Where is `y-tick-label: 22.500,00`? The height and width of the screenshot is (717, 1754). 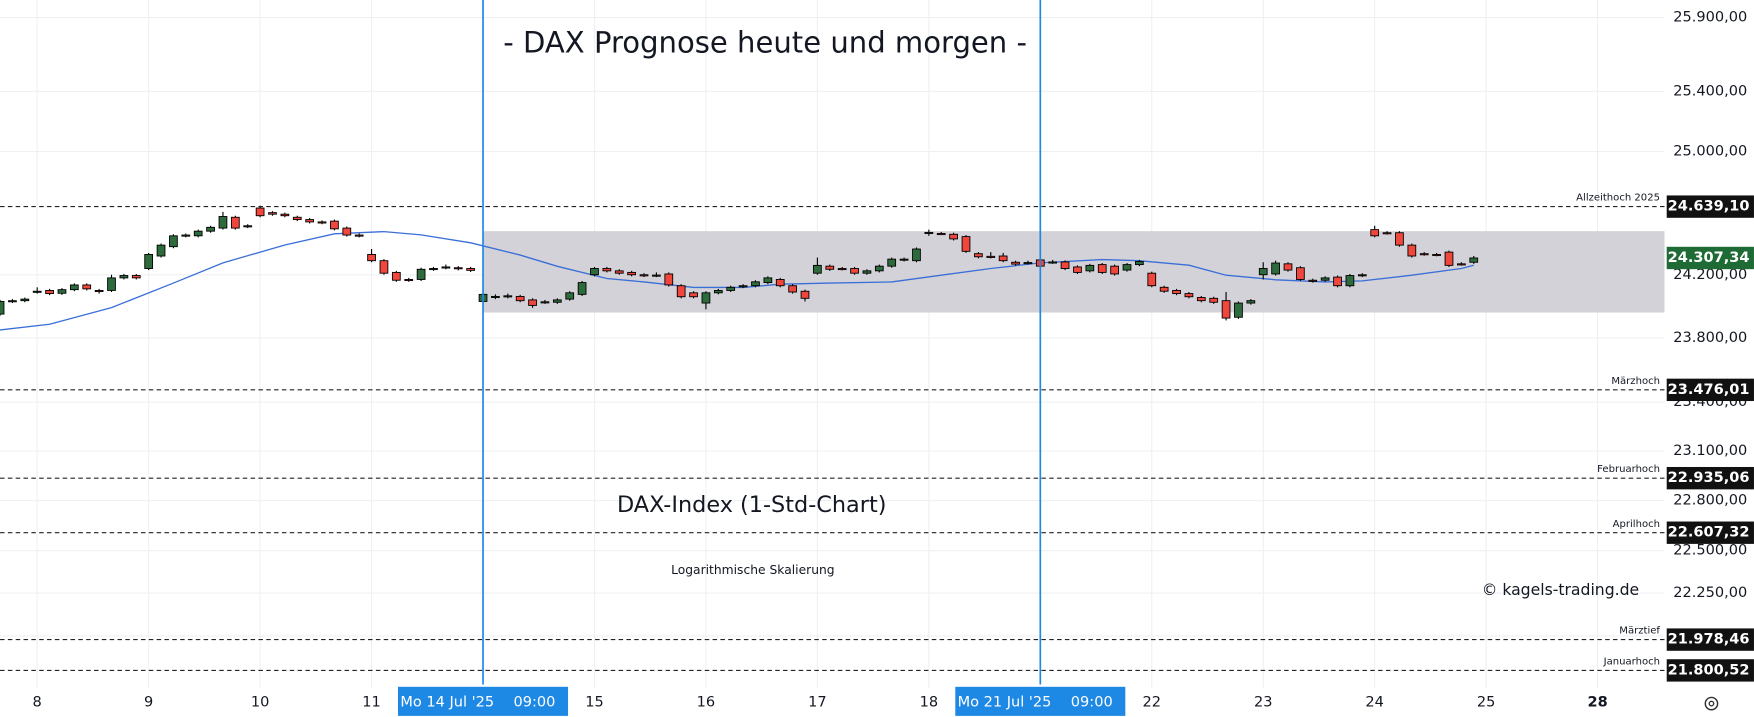
y-tick-label: 22.500,00 is located at coordinates (1710, 551).